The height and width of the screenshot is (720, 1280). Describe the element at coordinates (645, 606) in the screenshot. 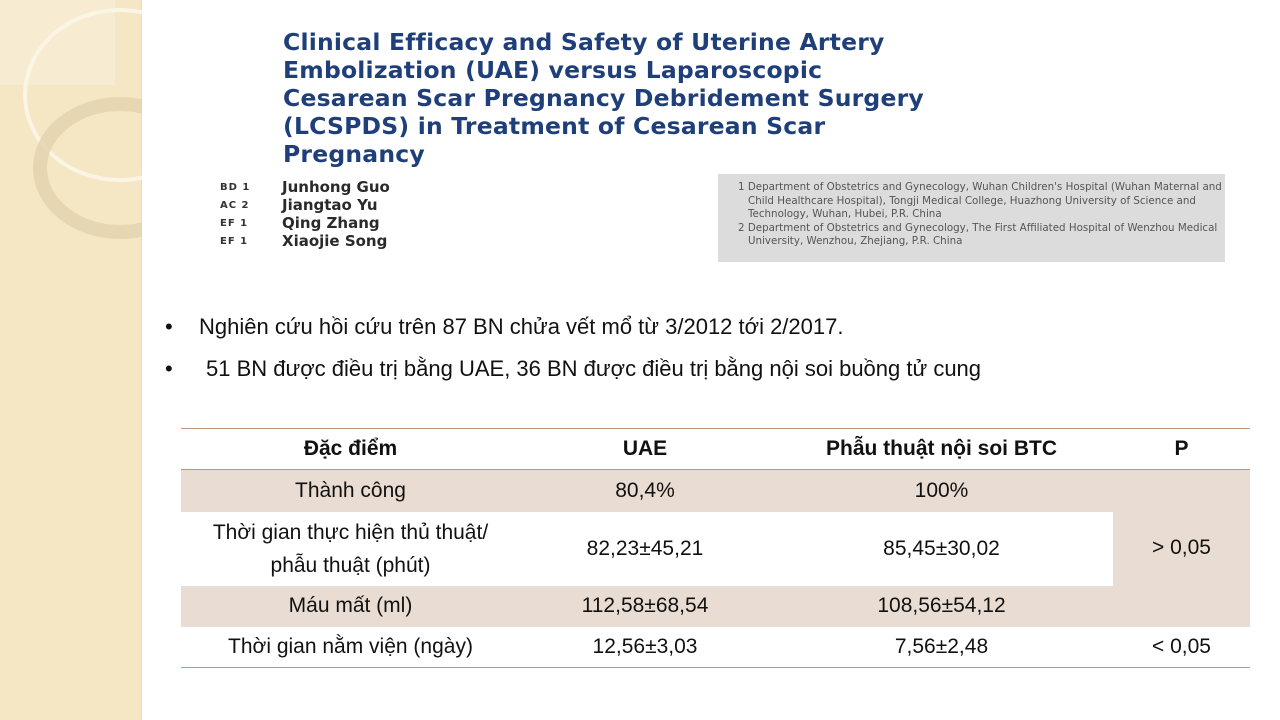

I see `cell: 112,58±68,54` at that location.